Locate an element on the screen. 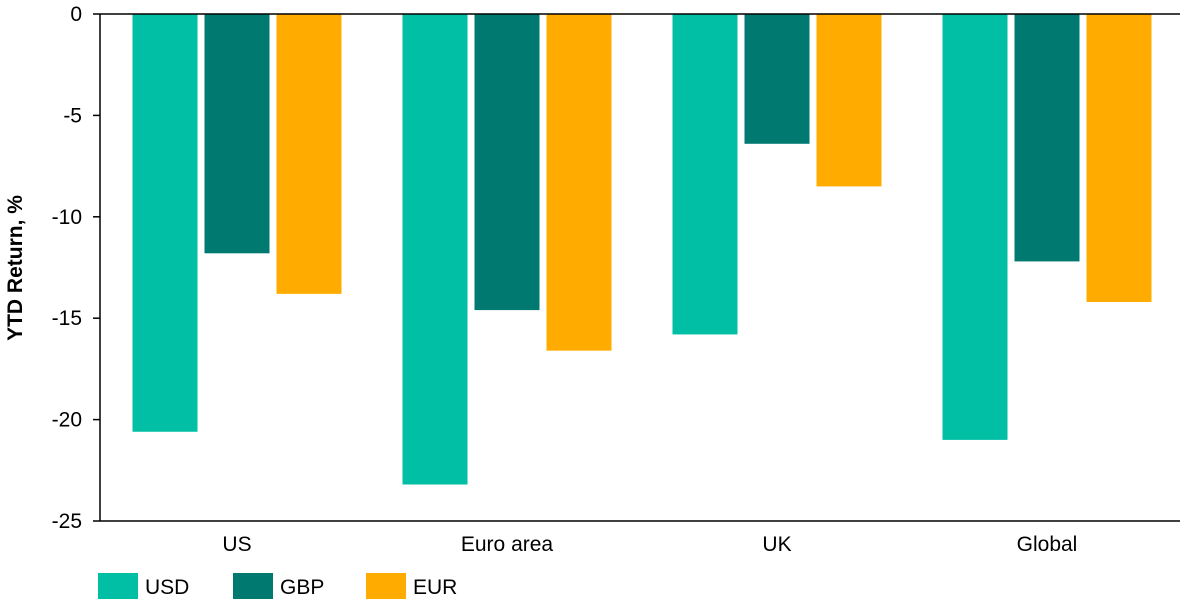  y-axis-ticks: 0 -5 -10 -15 -20 -25 is located at coordinates (76, 268).